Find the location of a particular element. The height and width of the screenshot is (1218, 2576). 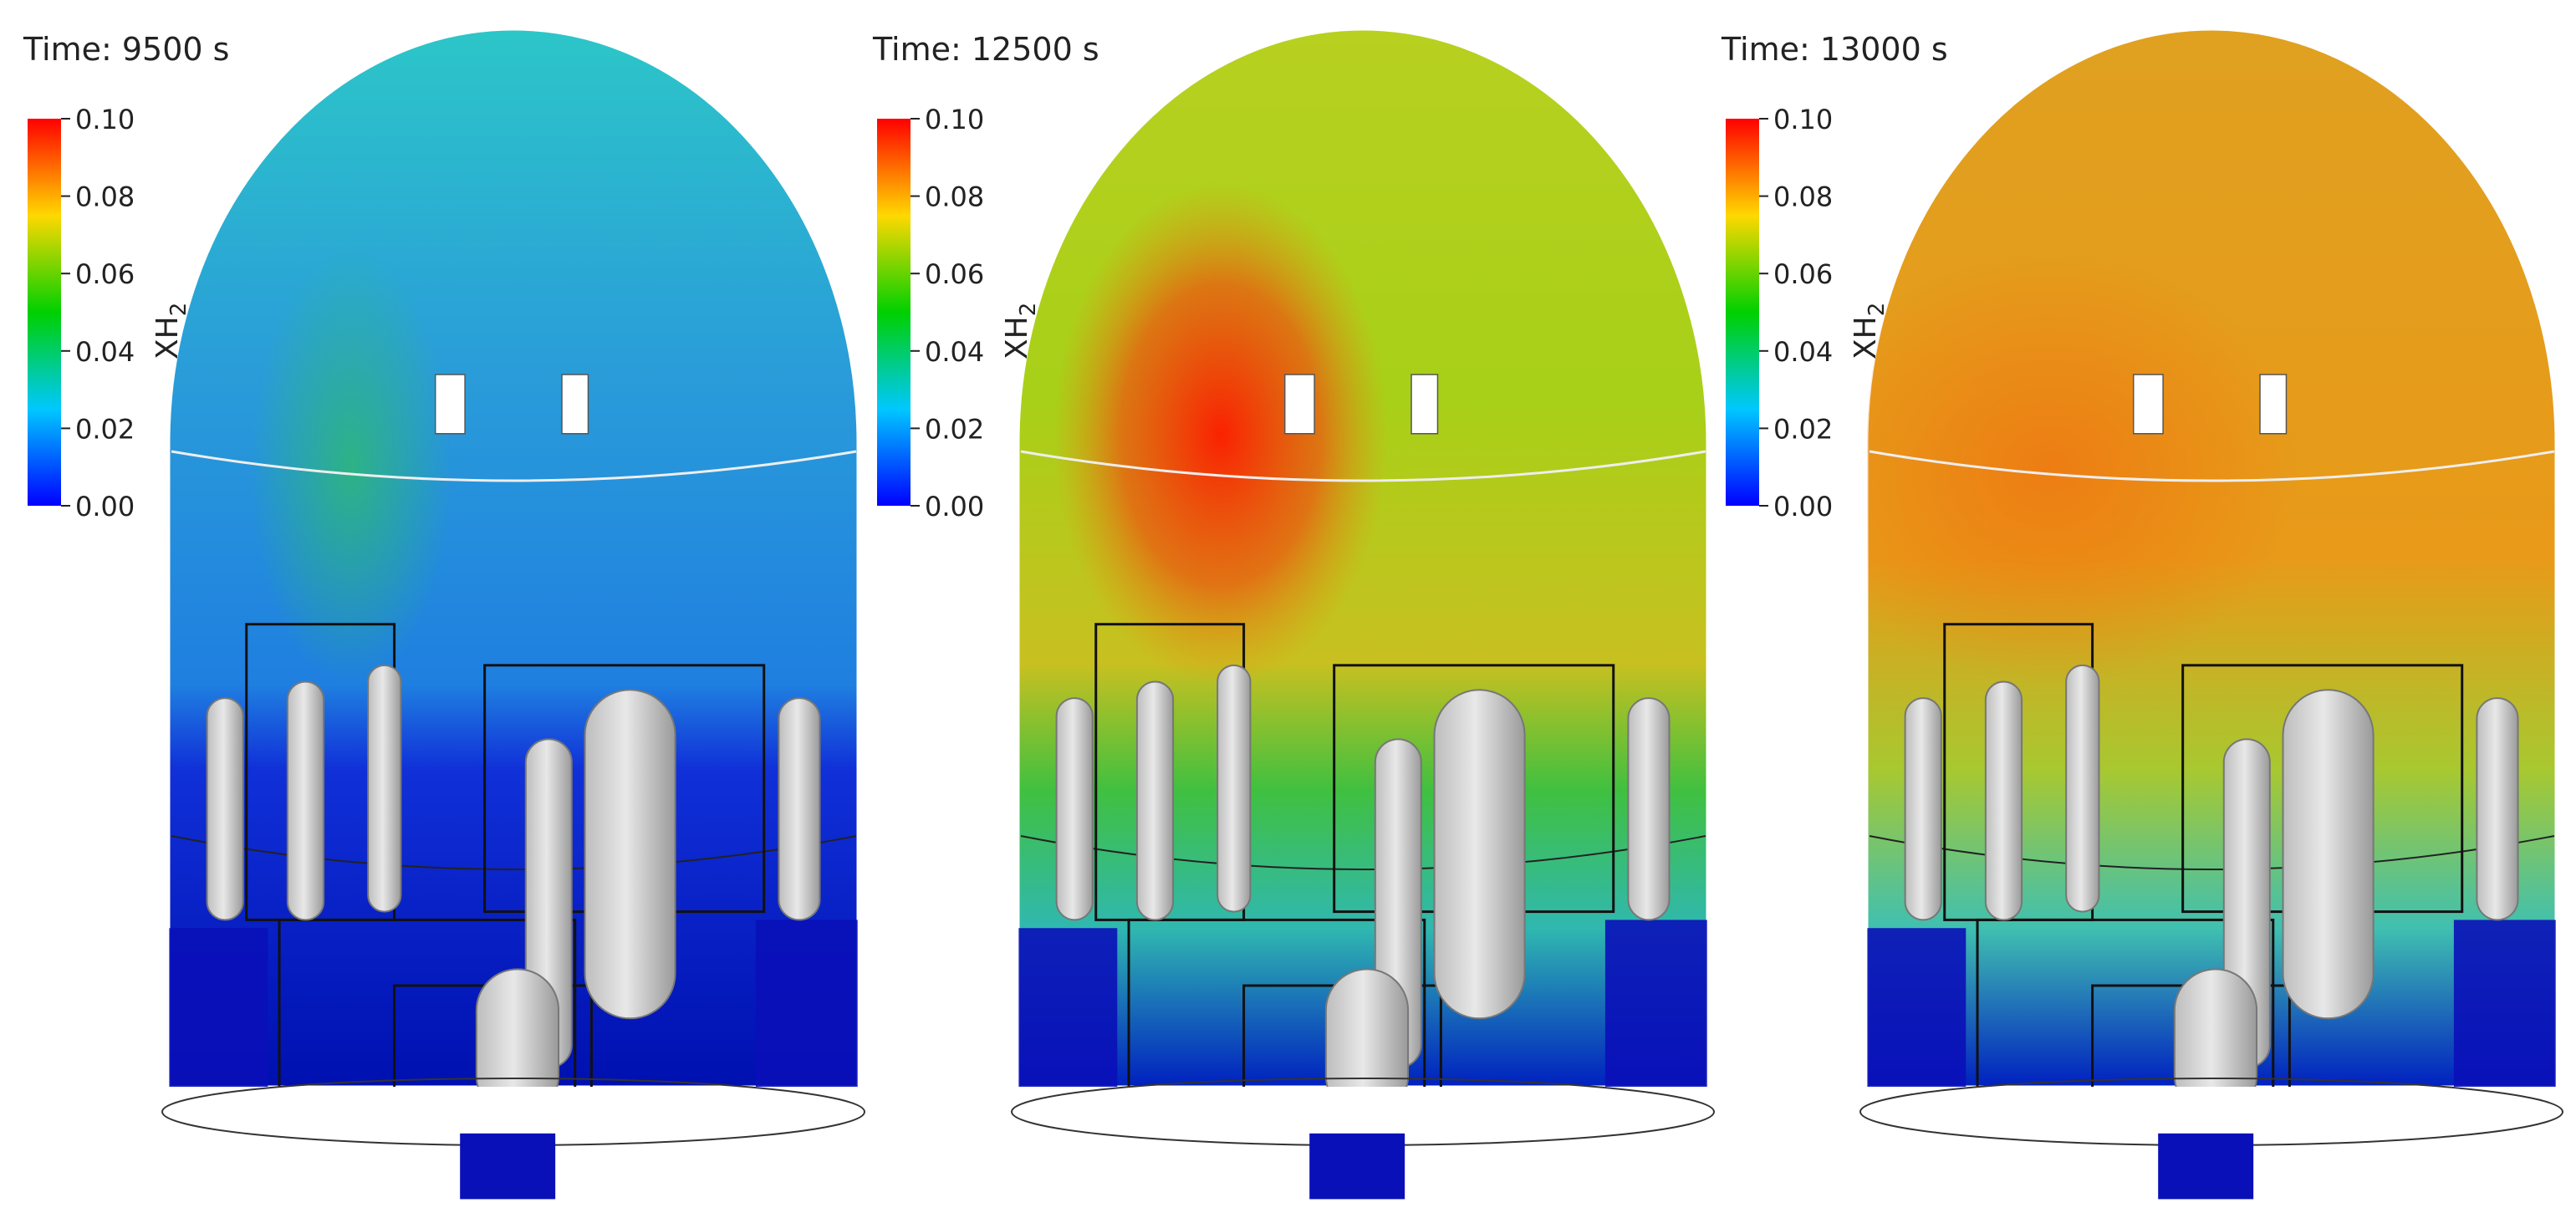

time-label: Time: 9500 s is located at coordinates (126, 49).